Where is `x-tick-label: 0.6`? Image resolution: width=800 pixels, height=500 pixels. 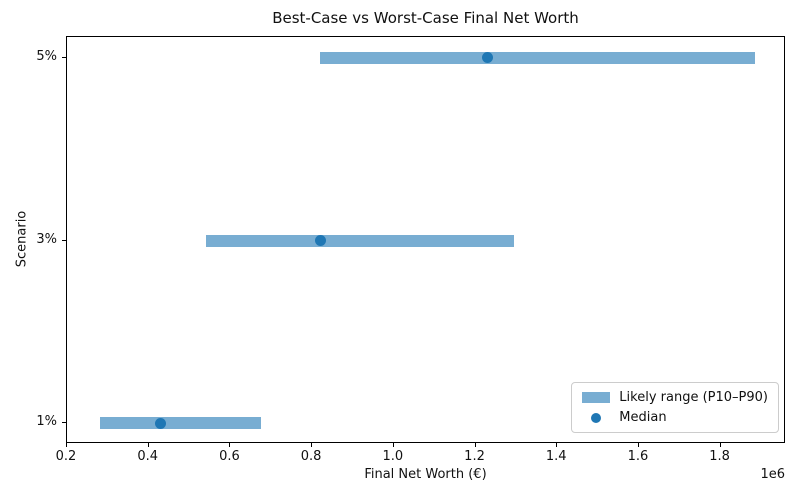 x-tick-label: 0.6 is located at coordinates (229, 456).